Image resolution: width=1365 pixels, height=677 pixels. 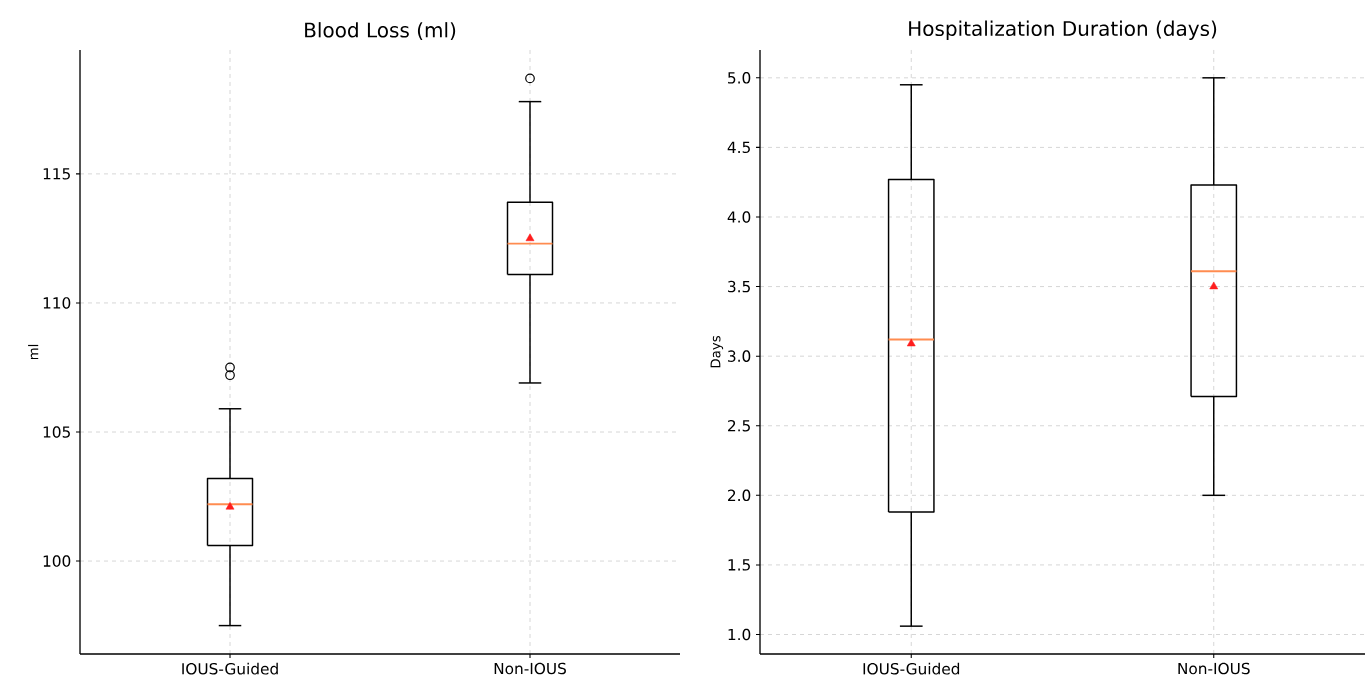 What do you see at coordinates (57, 561) in the screenshot?
I see `y-tick-label: 100` at bounding box center [57, 561].